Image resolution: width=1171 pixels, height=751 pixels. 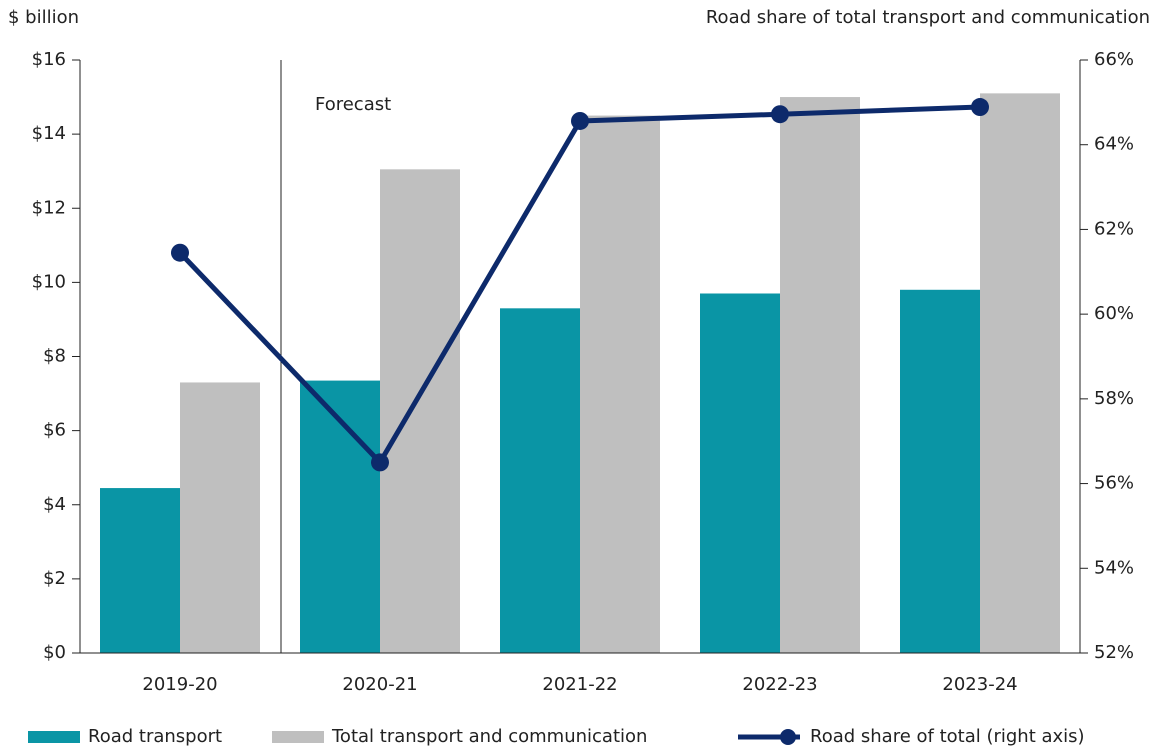 What do you see at coordinates (379, 684) in the screenshot?
I see `x-tick-label: 2020-21` at bounding box center [379, 684].